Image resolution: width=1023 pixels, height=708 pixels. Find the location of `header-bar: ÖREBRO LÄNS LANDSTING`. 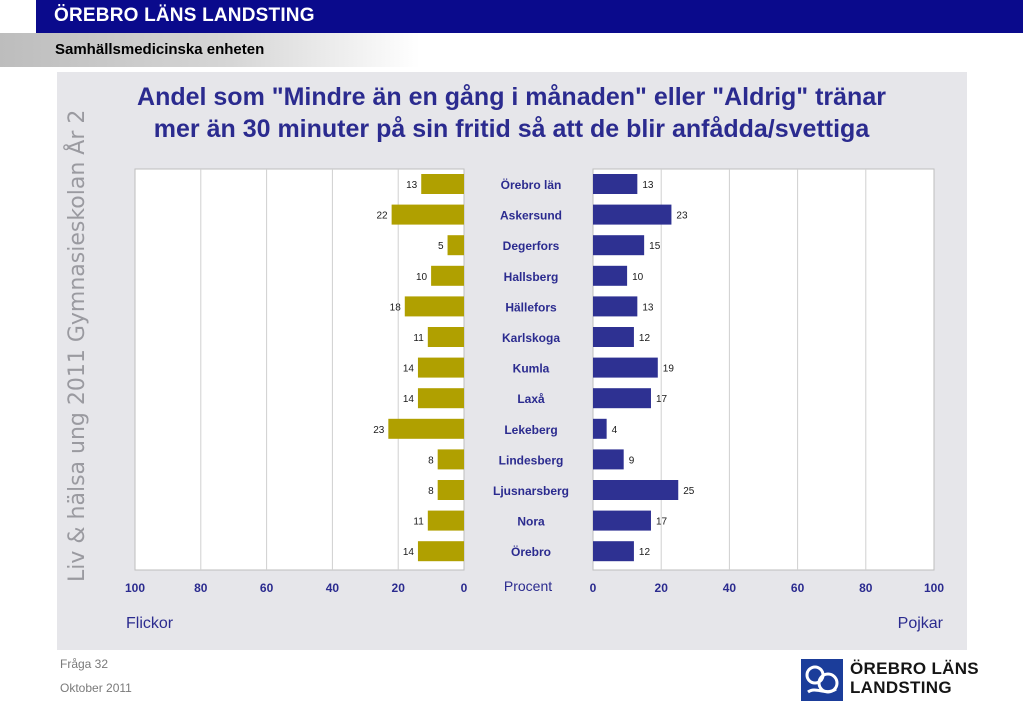

header-bar: ÖREBRO LÄNS LANDSTING is located at coordinates (529, 16).